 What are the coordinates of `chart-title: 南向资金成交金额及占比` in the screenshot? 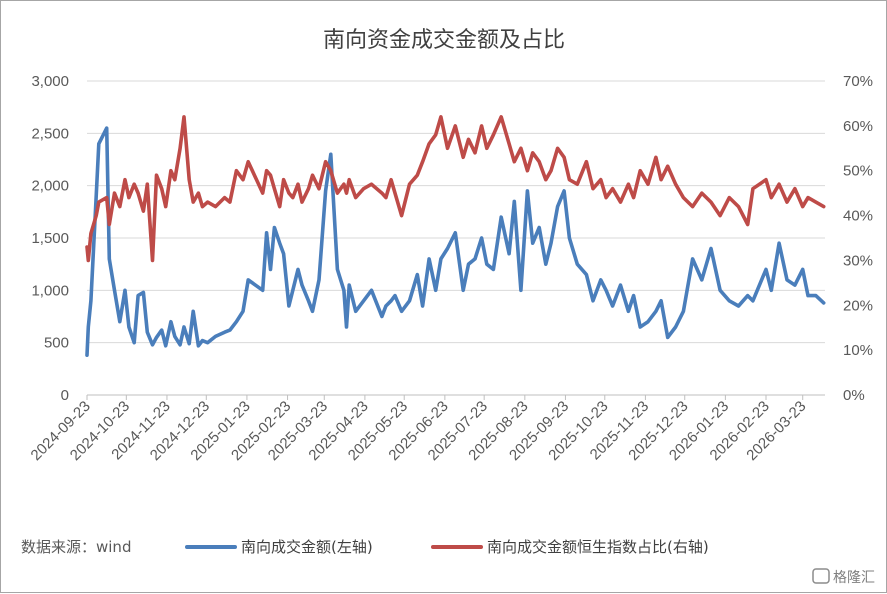 It's located at (444, 40).